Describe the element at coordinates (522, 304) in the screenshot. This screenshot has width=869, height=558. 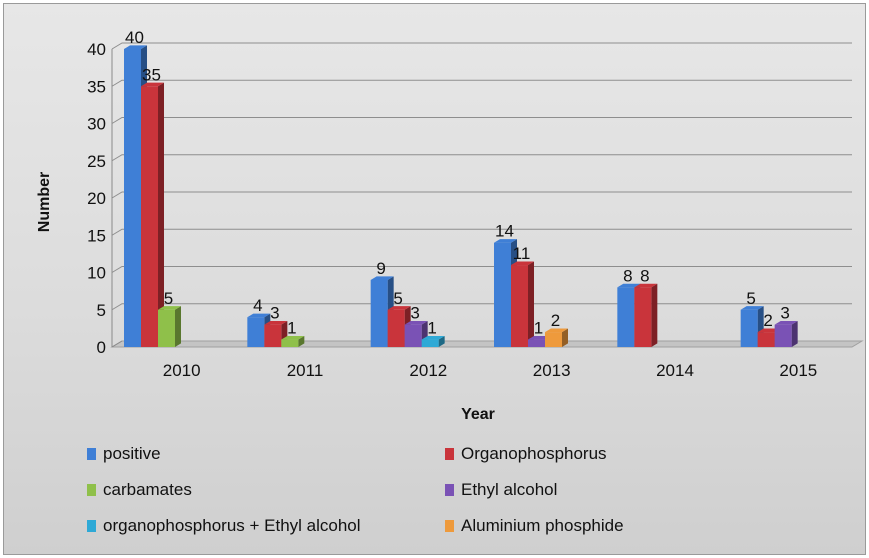
I see `bar-2013-organophosphorus` at that location.